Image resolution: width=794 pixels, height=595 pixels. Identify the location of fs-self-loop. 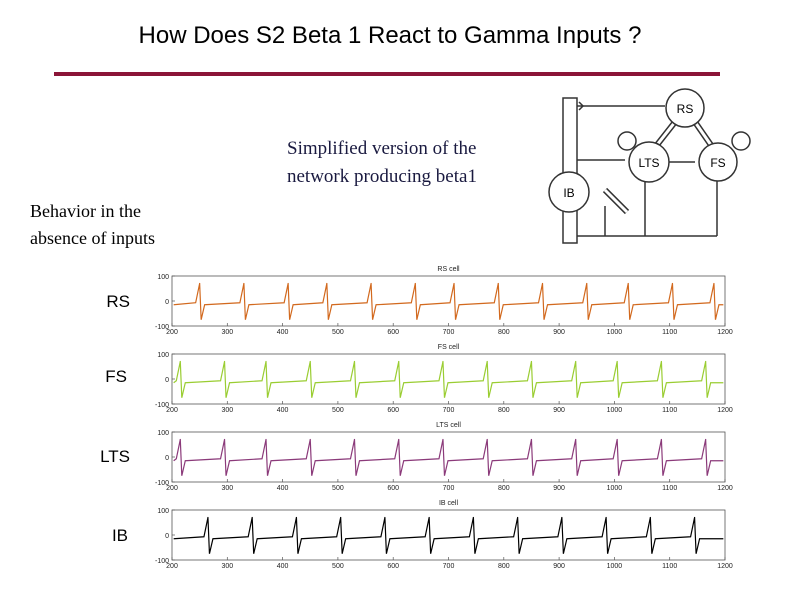
(741, 141).